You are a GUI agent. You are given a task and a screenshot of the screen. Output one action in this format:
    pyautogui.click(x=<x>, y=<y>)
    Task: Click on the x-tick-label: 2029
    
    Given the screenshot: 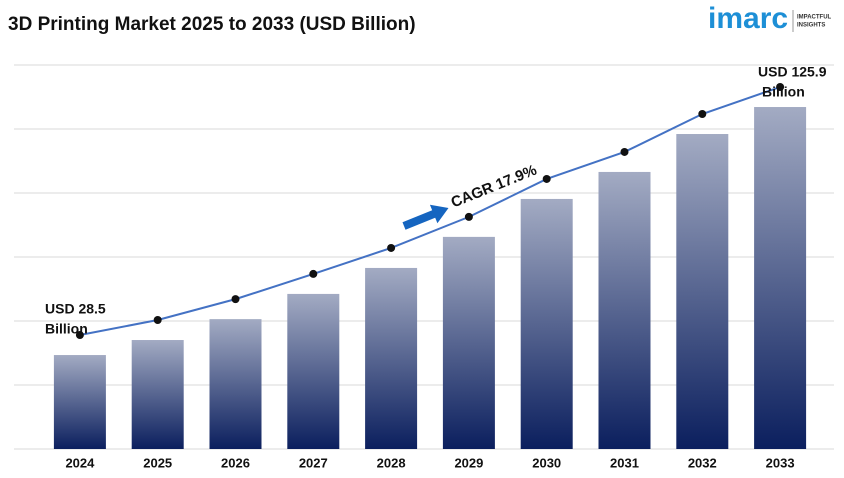 What is the action you would take?
    pyautogui.click(x=468, y=462)
    